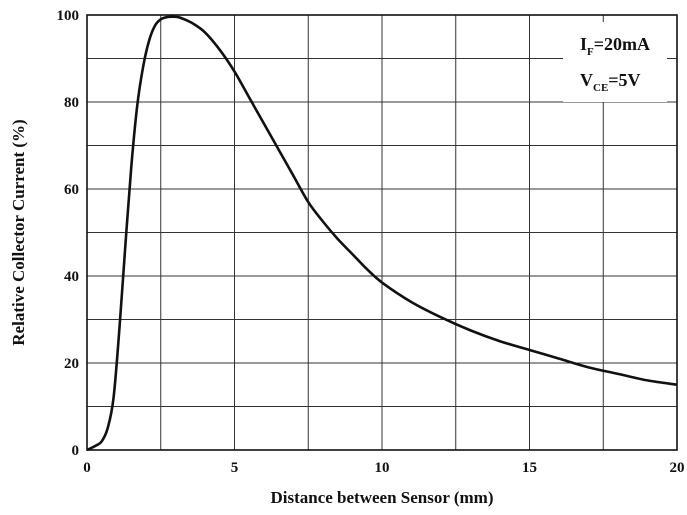  I want to click on legend: IF=20mA VCE=5V, so click(615, 62).